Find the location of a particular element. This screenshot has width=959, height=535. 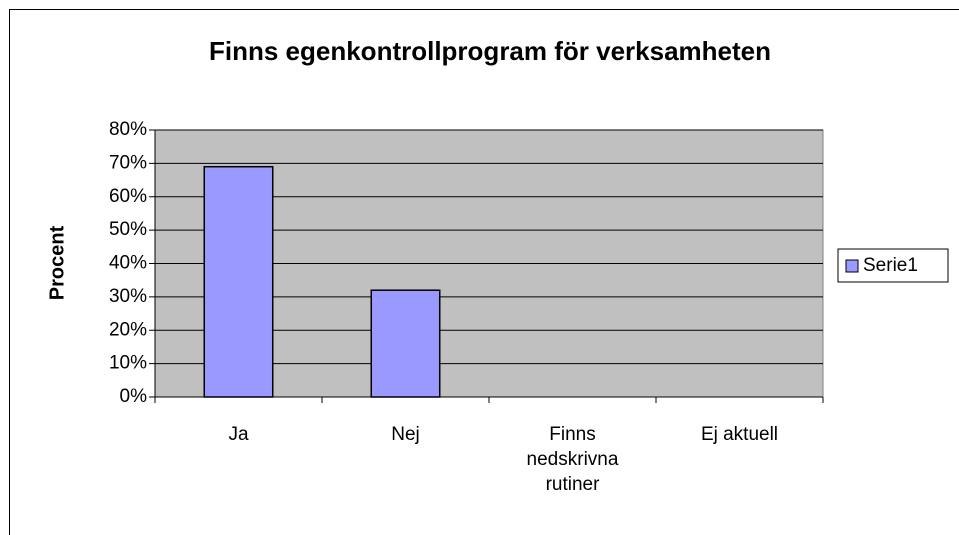

x-tick-text: Ja is located at coordinates (238, 434).